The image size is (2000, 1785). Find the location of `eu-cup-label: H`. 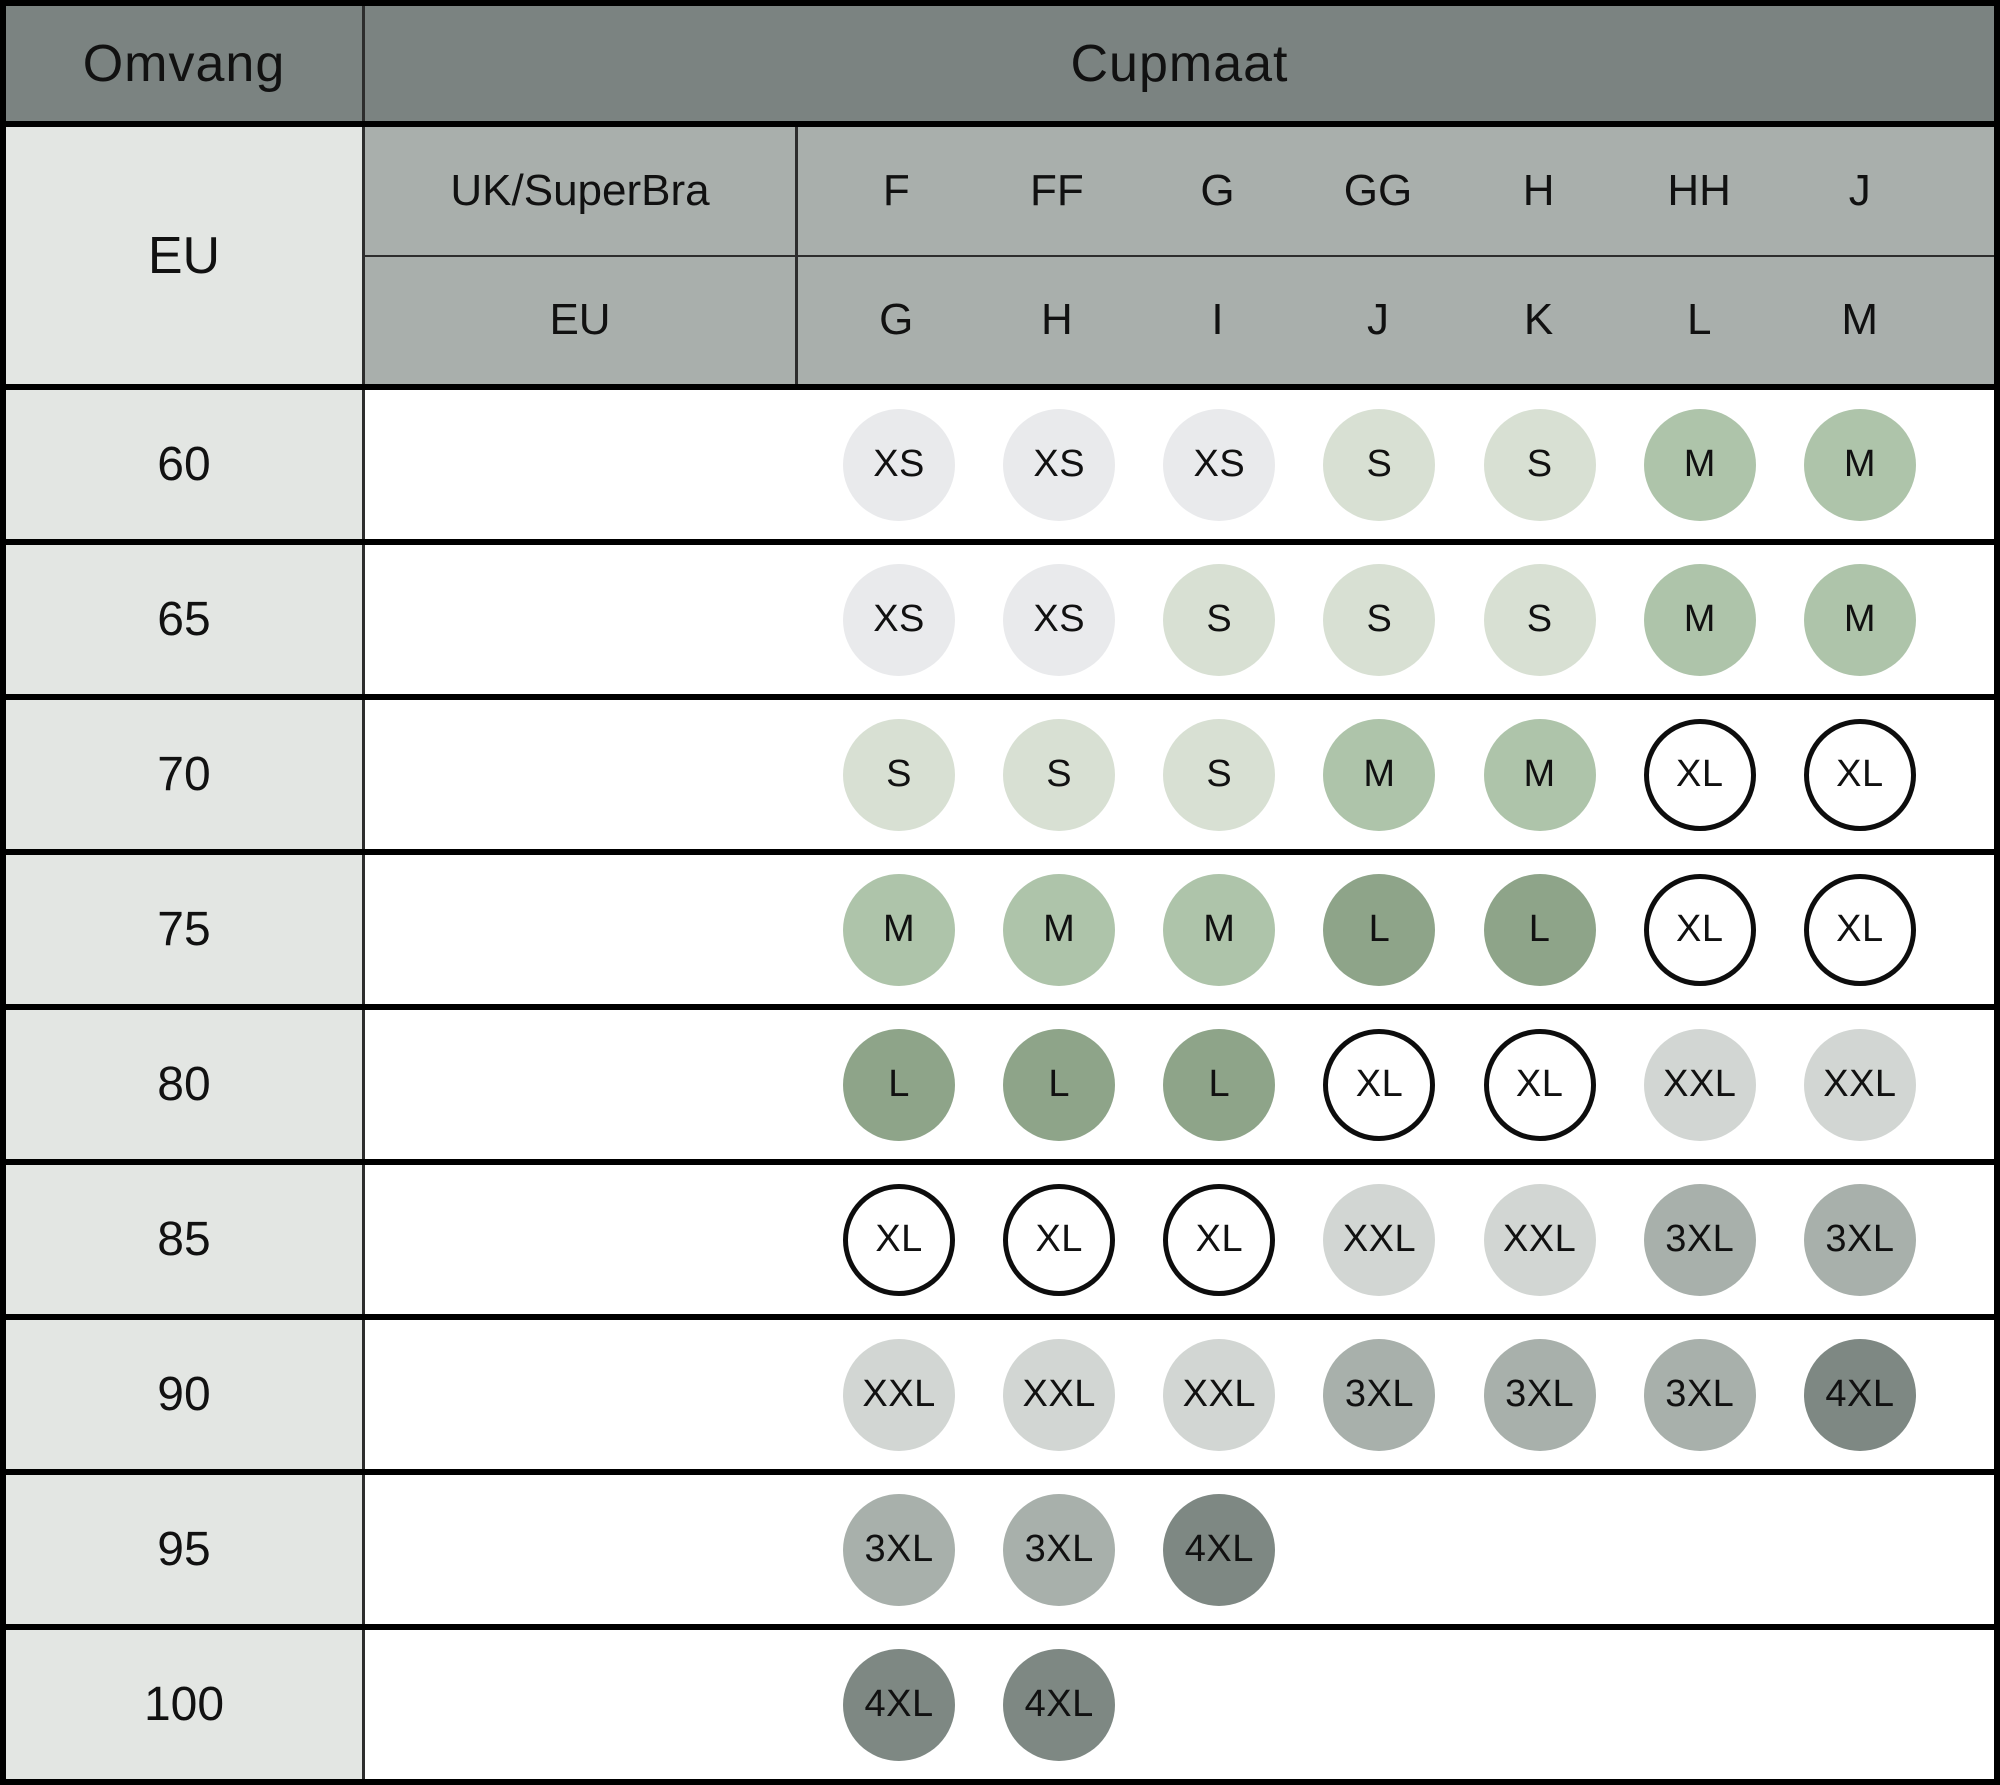

eu-cup-label: H is located at coordinates (1056, 320).